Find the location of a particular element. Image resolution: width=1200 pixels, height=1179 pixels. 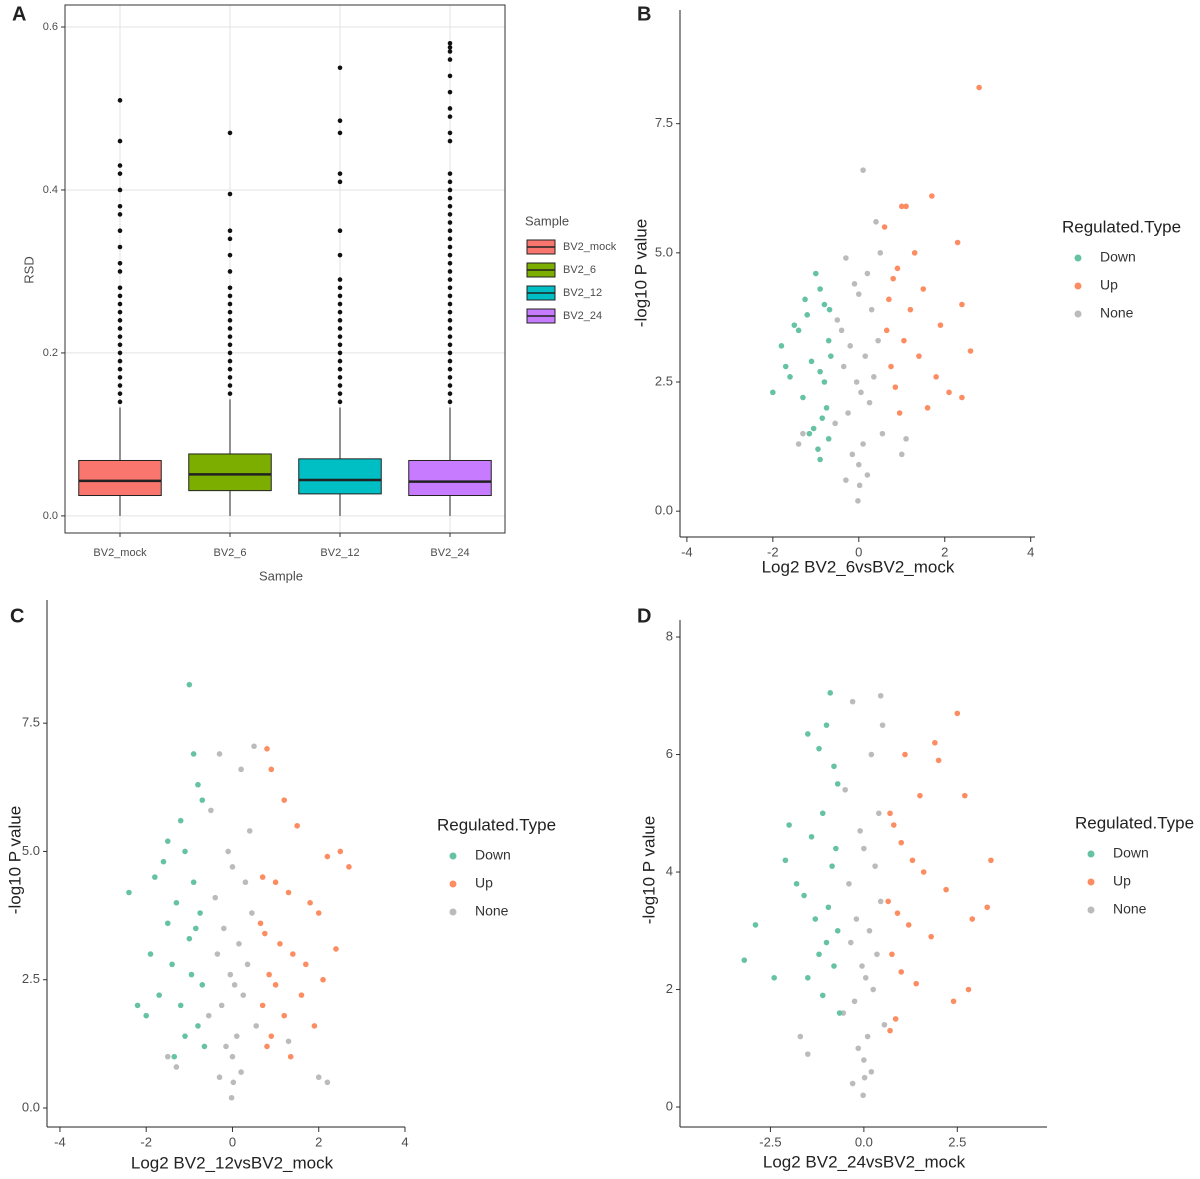

x-axis-title: Log2 BV2_12vsBV2_mock is located at coordinates (232, 1162).